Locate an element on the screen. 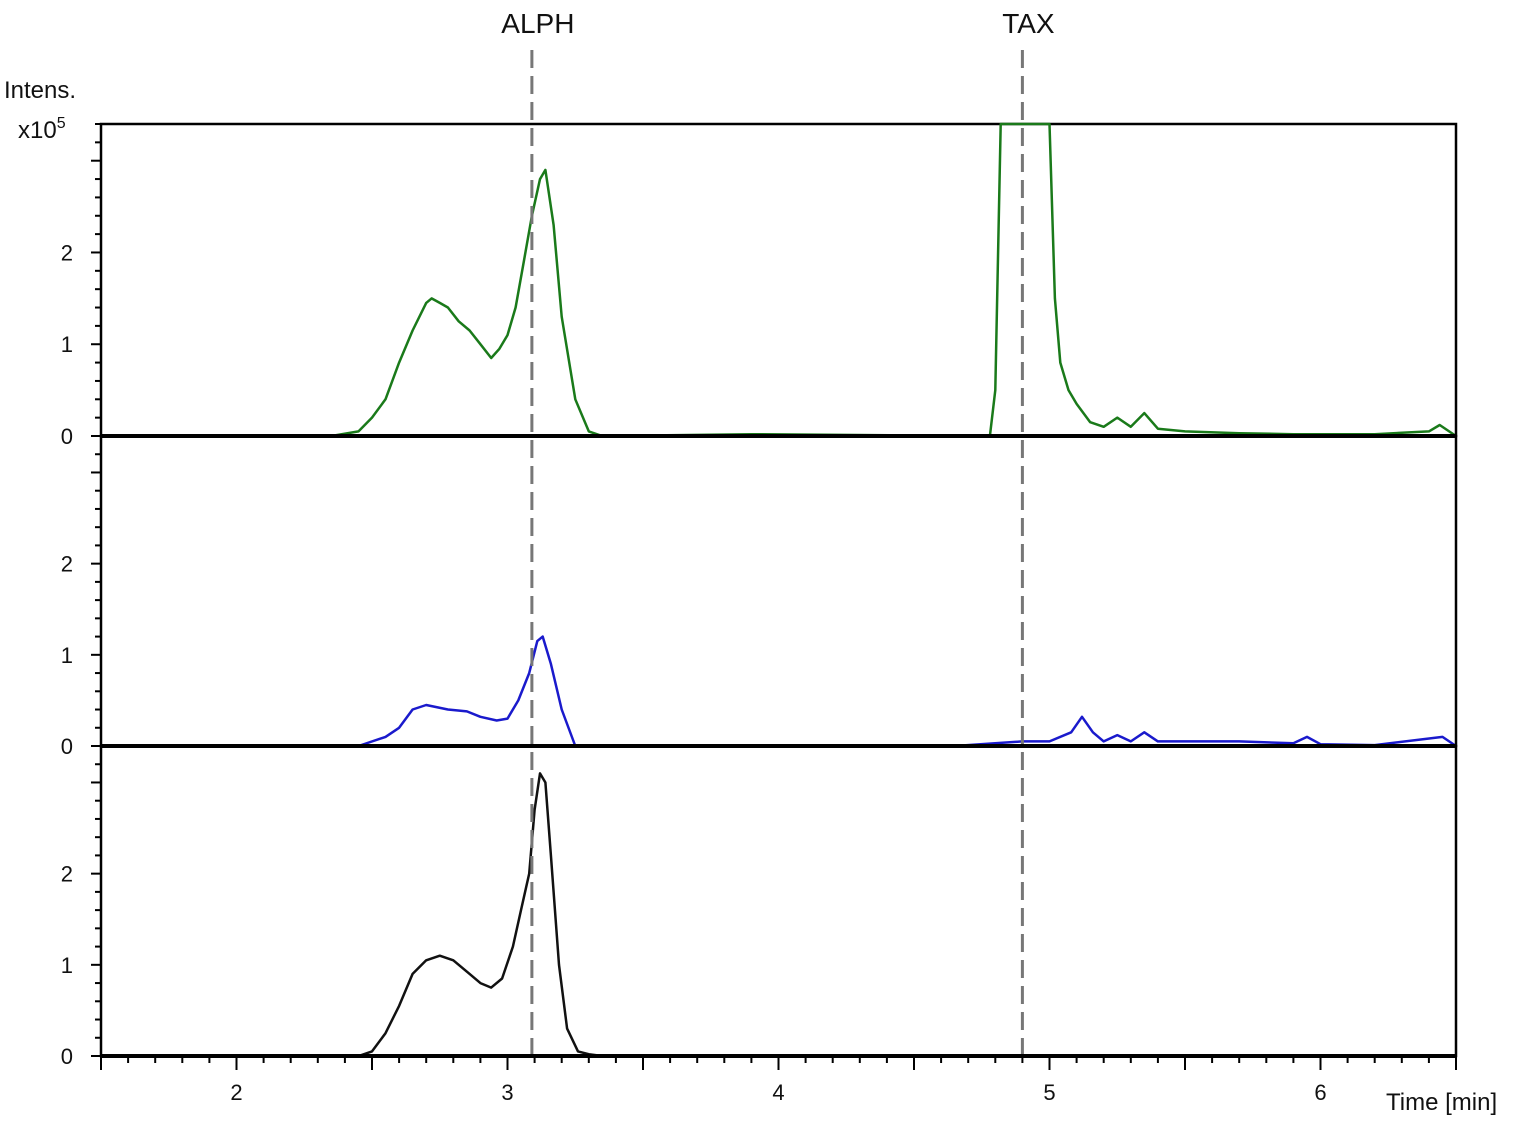 The image size is (1535, 1123). x-tick-label: 3 is located at coordinates (507, 1092).